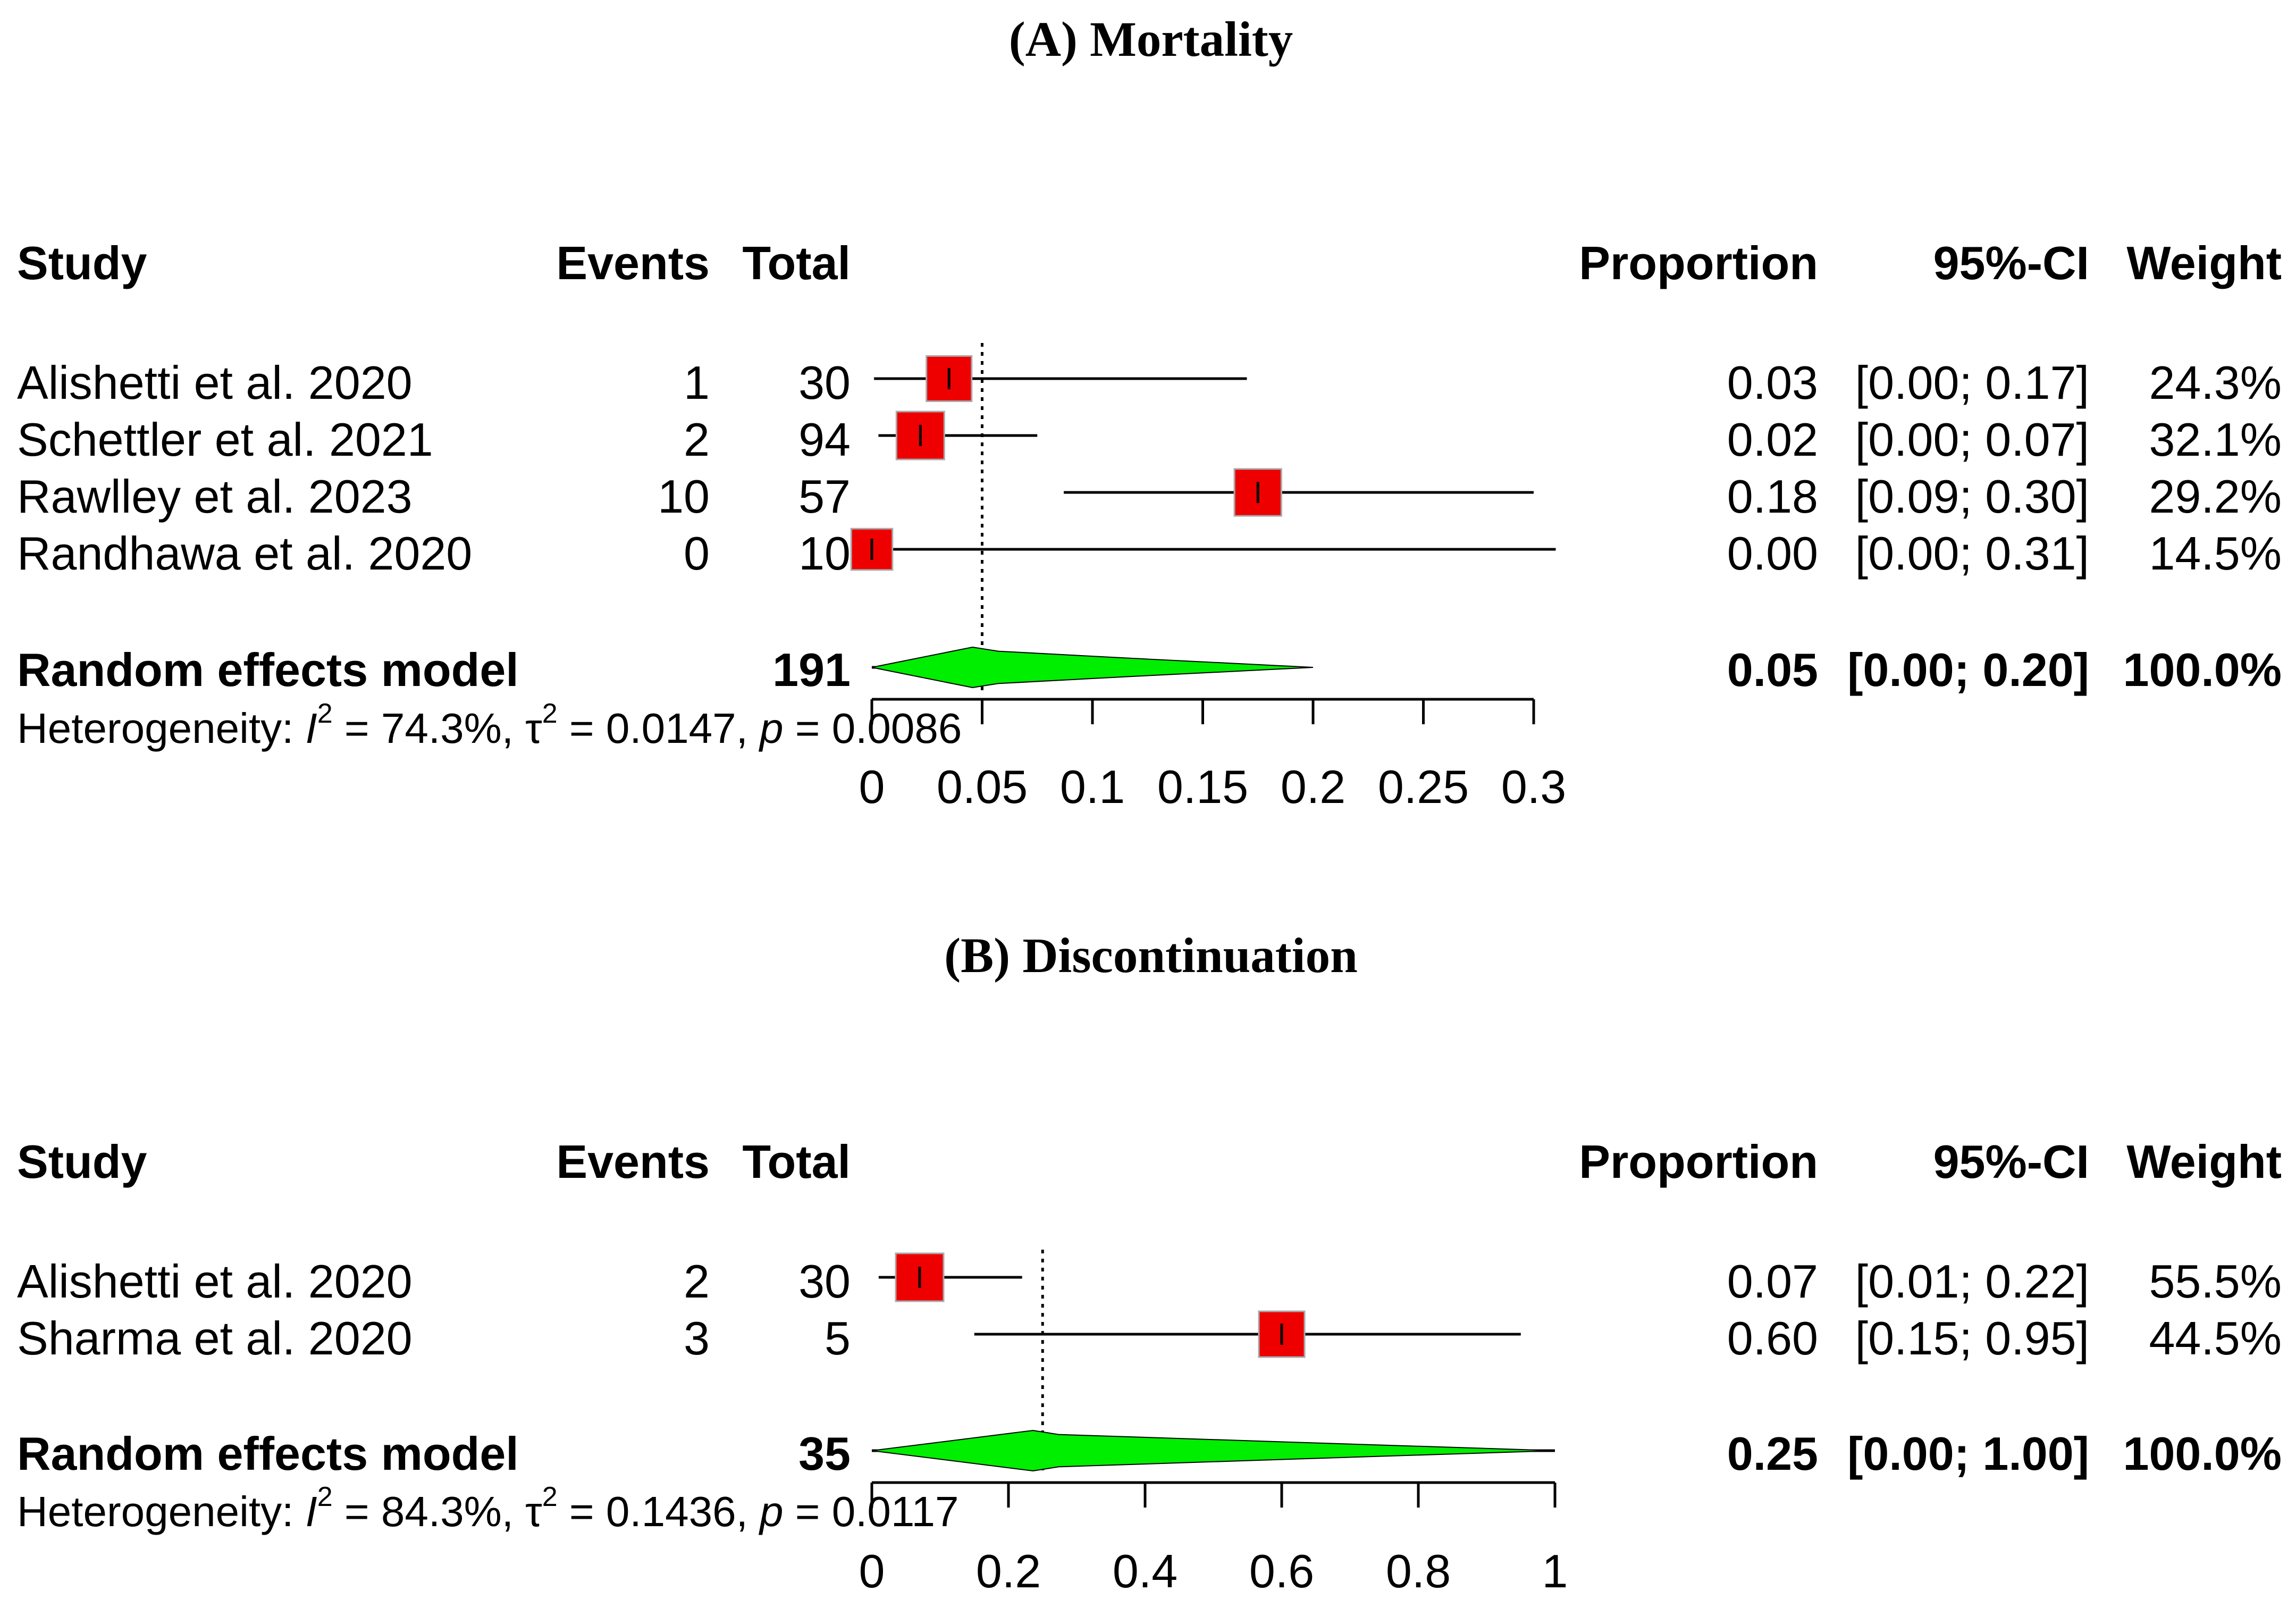 This screenshot has height=1607, width=2296. What do you see at coordinates (1972, 440) in the screenshot?
I see `study-ci: [0.00; 0.07]` at bounding box center [1972, 440].